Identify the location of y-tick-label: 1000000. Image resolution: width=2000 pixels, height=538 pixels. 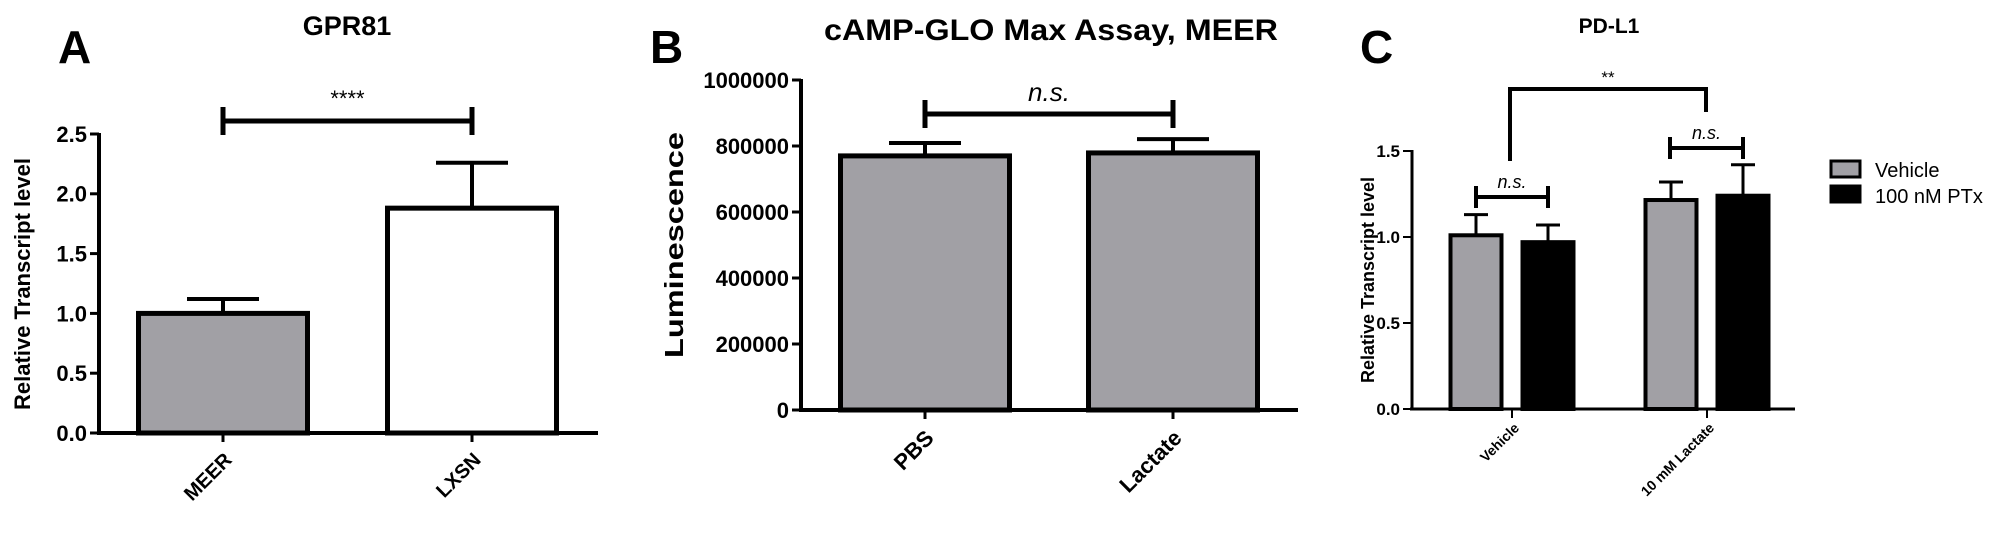
(746, 80).